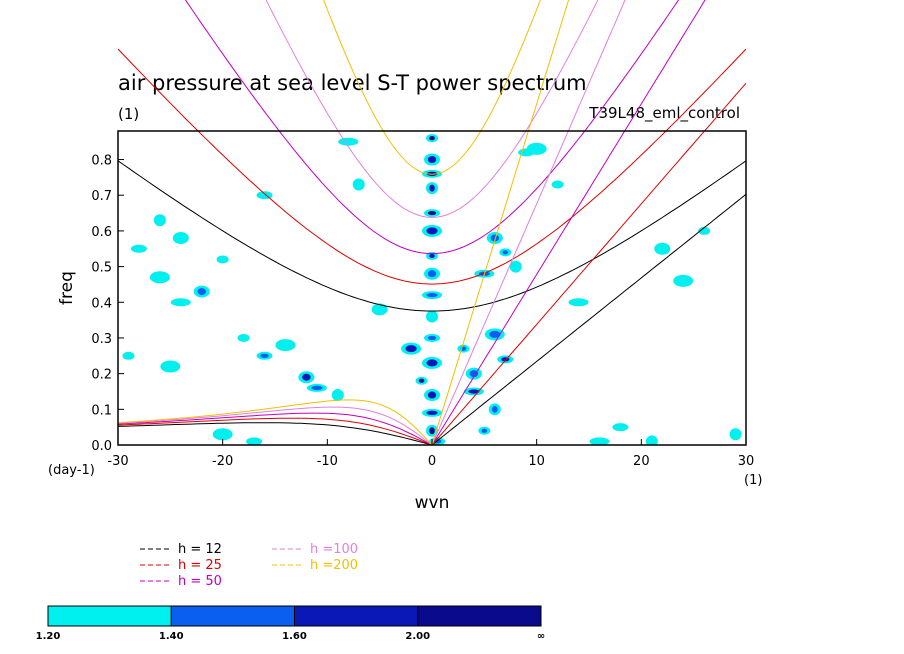 The width and height of the screenshot is (904, 654). Describe the element at coordinates (101, 268) in the screenshot. I see `y-tick-label: 0.5` at that location.